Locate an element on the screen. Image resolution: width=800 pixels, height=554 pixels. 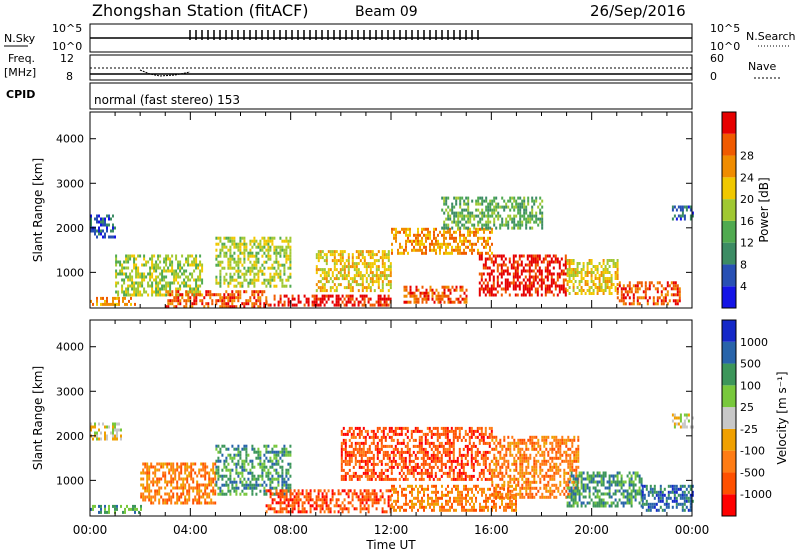
power-ytick-label: 1000 is located at coordinates (70, 272).